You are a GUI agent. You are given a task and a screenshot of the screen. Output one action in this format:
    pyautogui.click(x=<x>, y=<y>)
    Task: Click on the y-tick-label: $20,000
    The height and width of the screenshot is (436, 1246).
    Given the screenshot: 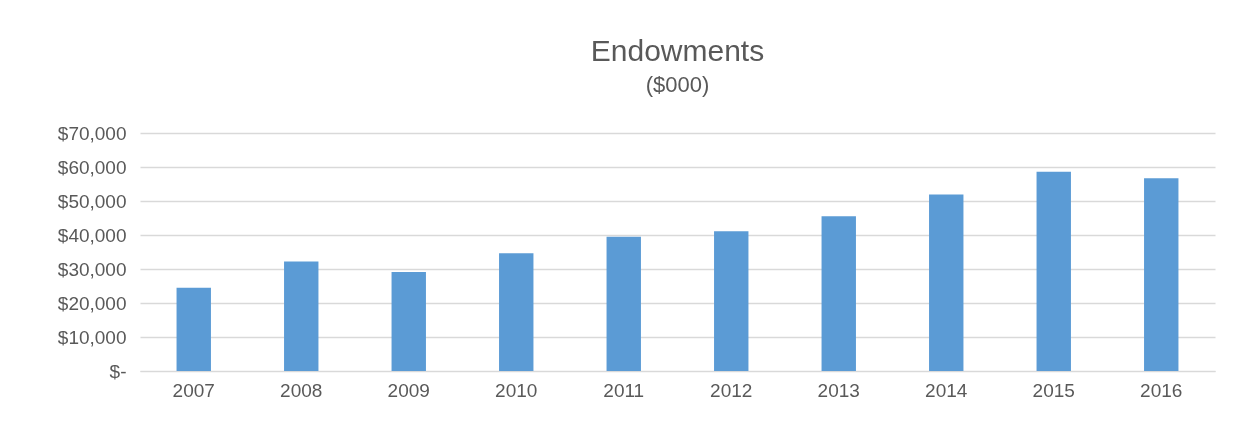 What is the action you would take?
    pyautogui.click(x=92, y=303)
    